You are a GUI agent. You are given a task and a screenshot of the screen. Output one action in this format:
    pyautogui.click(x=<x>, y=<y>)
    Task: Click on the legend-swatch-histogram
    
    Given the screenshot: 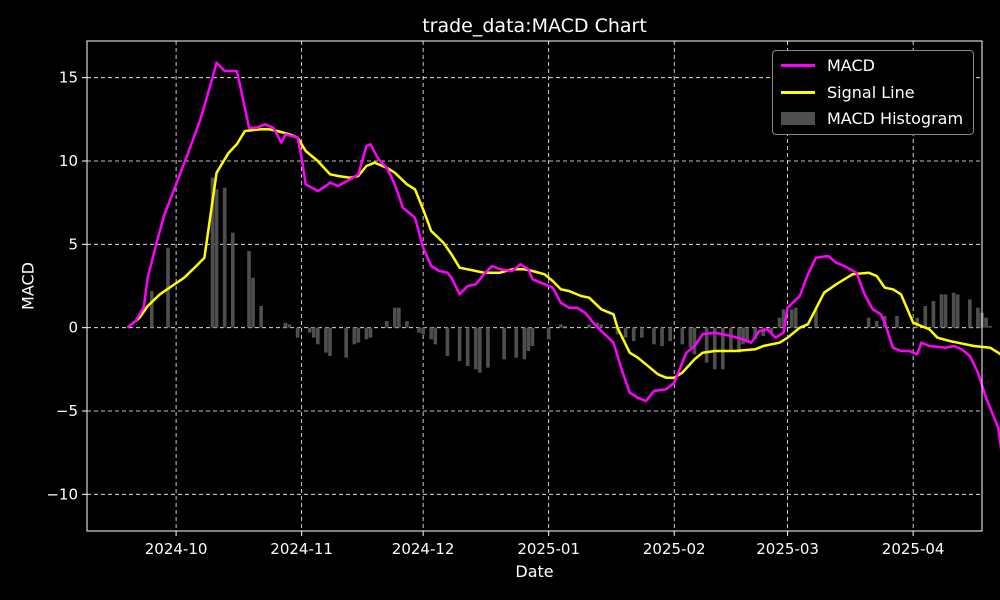 What is the action you would take?
    pyautogui.click(x=798, y=118)
    